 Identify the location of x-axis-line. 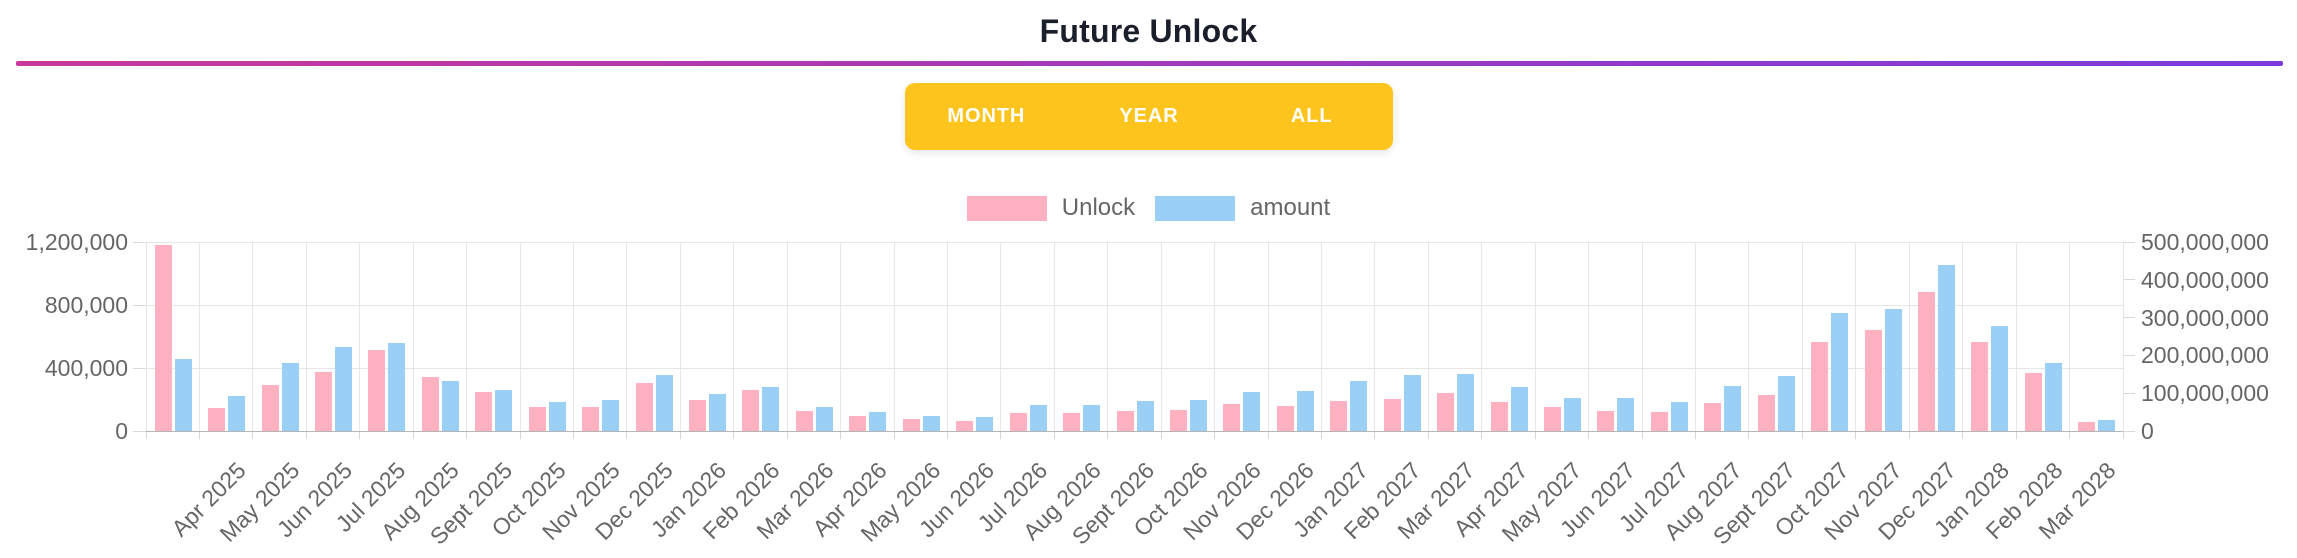
(1134, 431).